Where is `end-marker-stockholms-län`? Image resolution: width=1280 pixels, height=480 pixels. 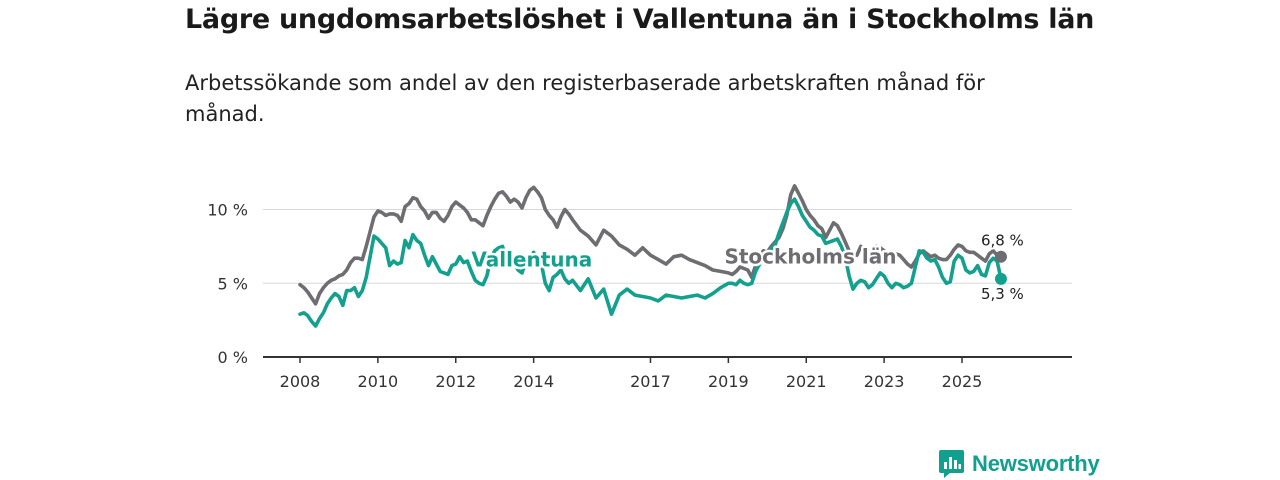 end-marker-stockholms-län is located at coordinates (1000, 256).